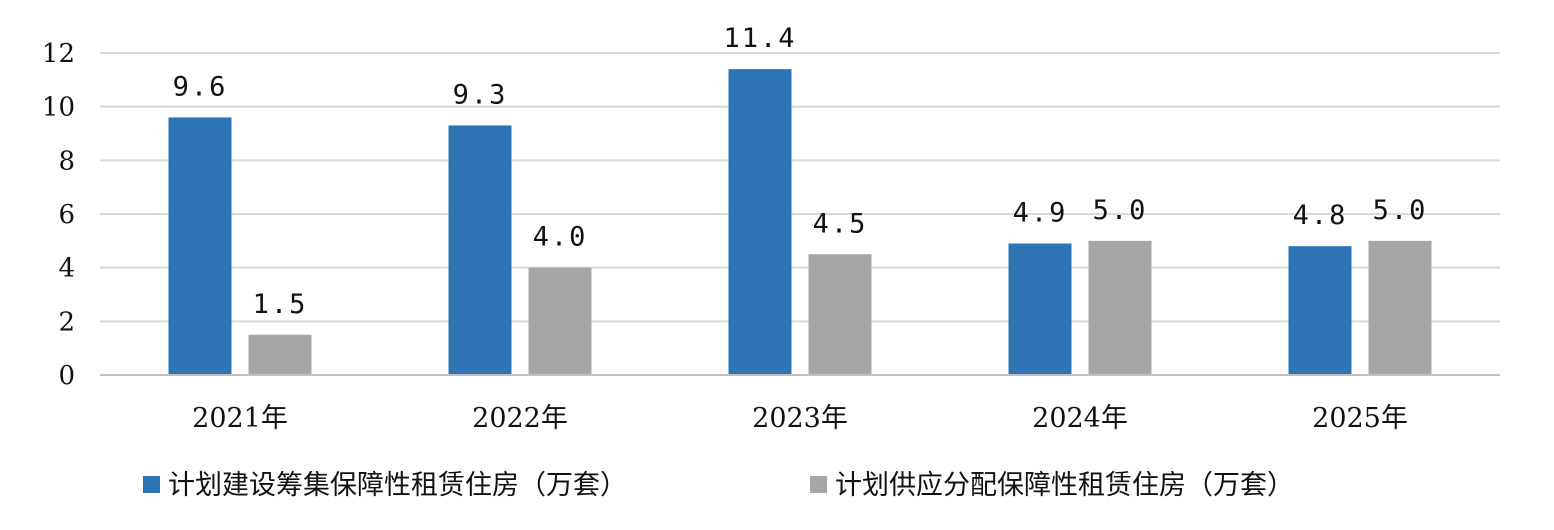  Describe the element at coordinates (560, 237) in the screenshot. I see `data-label: 4.0` at that location.